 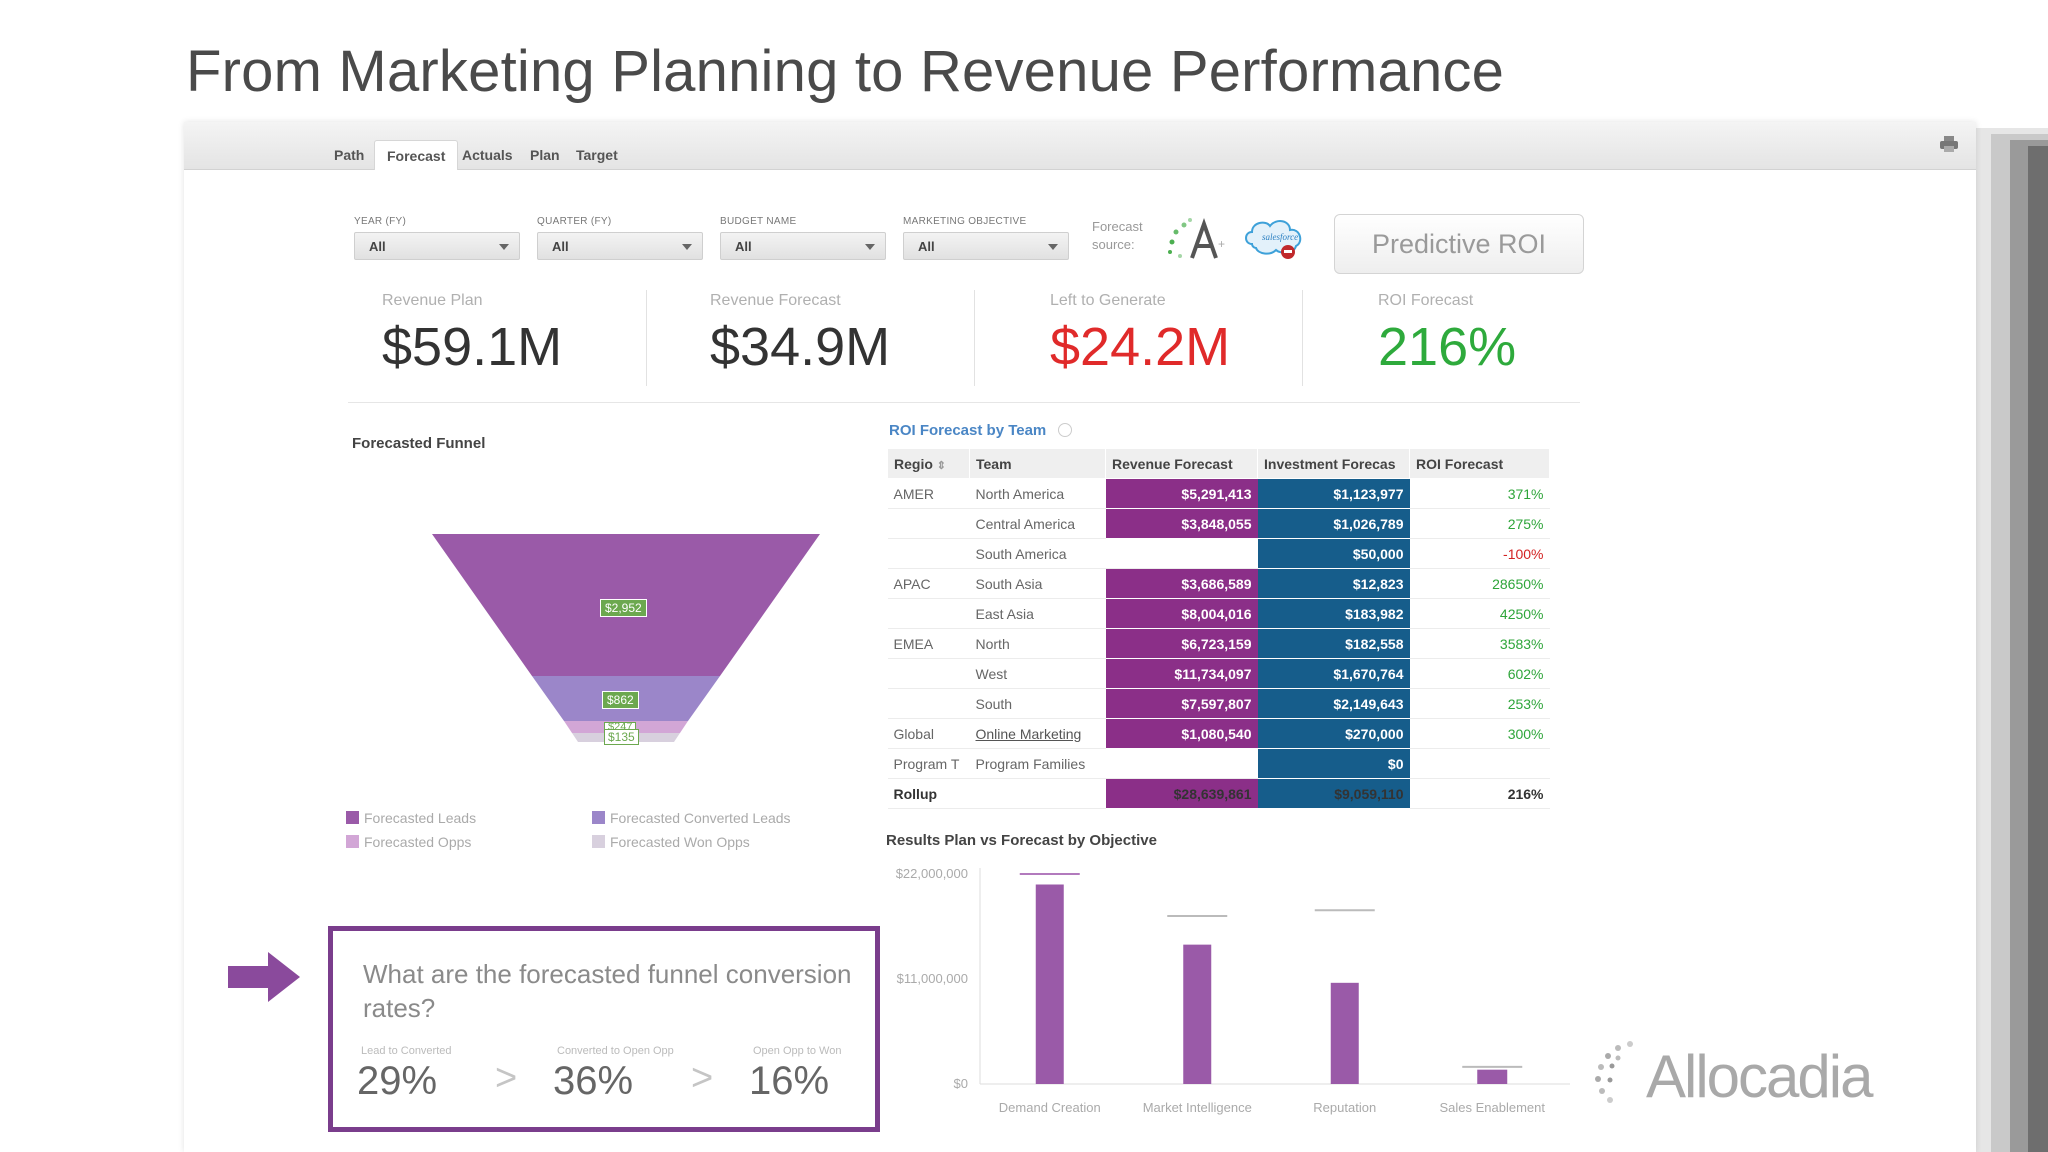 What do you see at coordinates (593, 1081) in the screenshot?
I see `rate-value: 36%` at bounding box center [593, 1081].